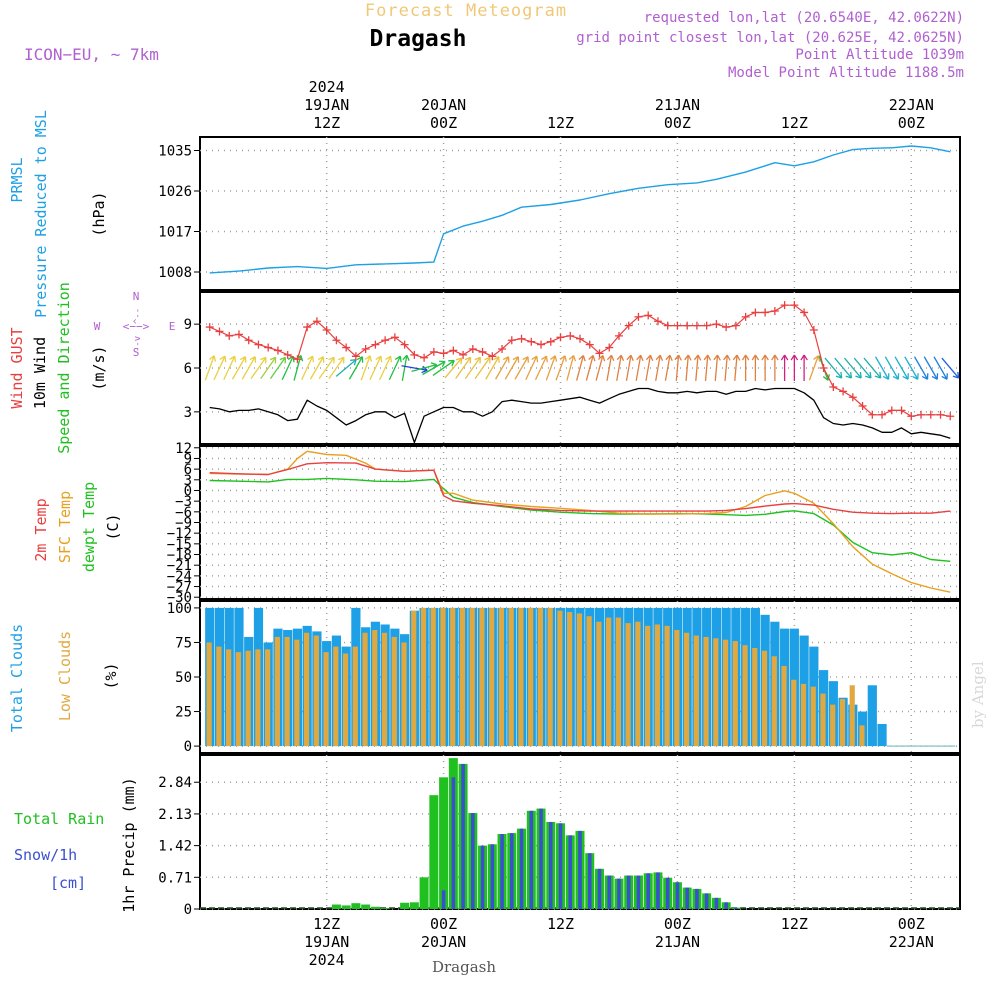 This screenshot has width=1000, height=1000. Describe the element at coordinates (179, 545) in the screenshot. I see `ytick-label-temperature: −15` at that location.